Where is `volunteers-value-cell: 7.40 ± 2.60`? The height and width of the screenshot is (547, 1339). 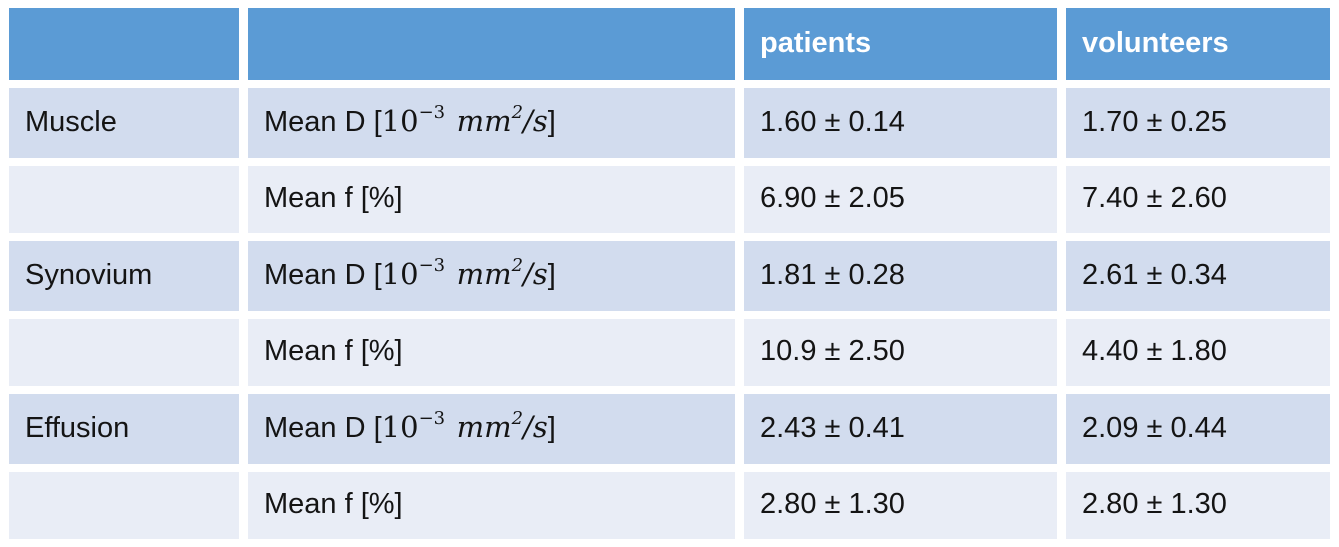
volunteers-value-cell: 7.40 ± 2.60 is located at coordinates (1198, 199).